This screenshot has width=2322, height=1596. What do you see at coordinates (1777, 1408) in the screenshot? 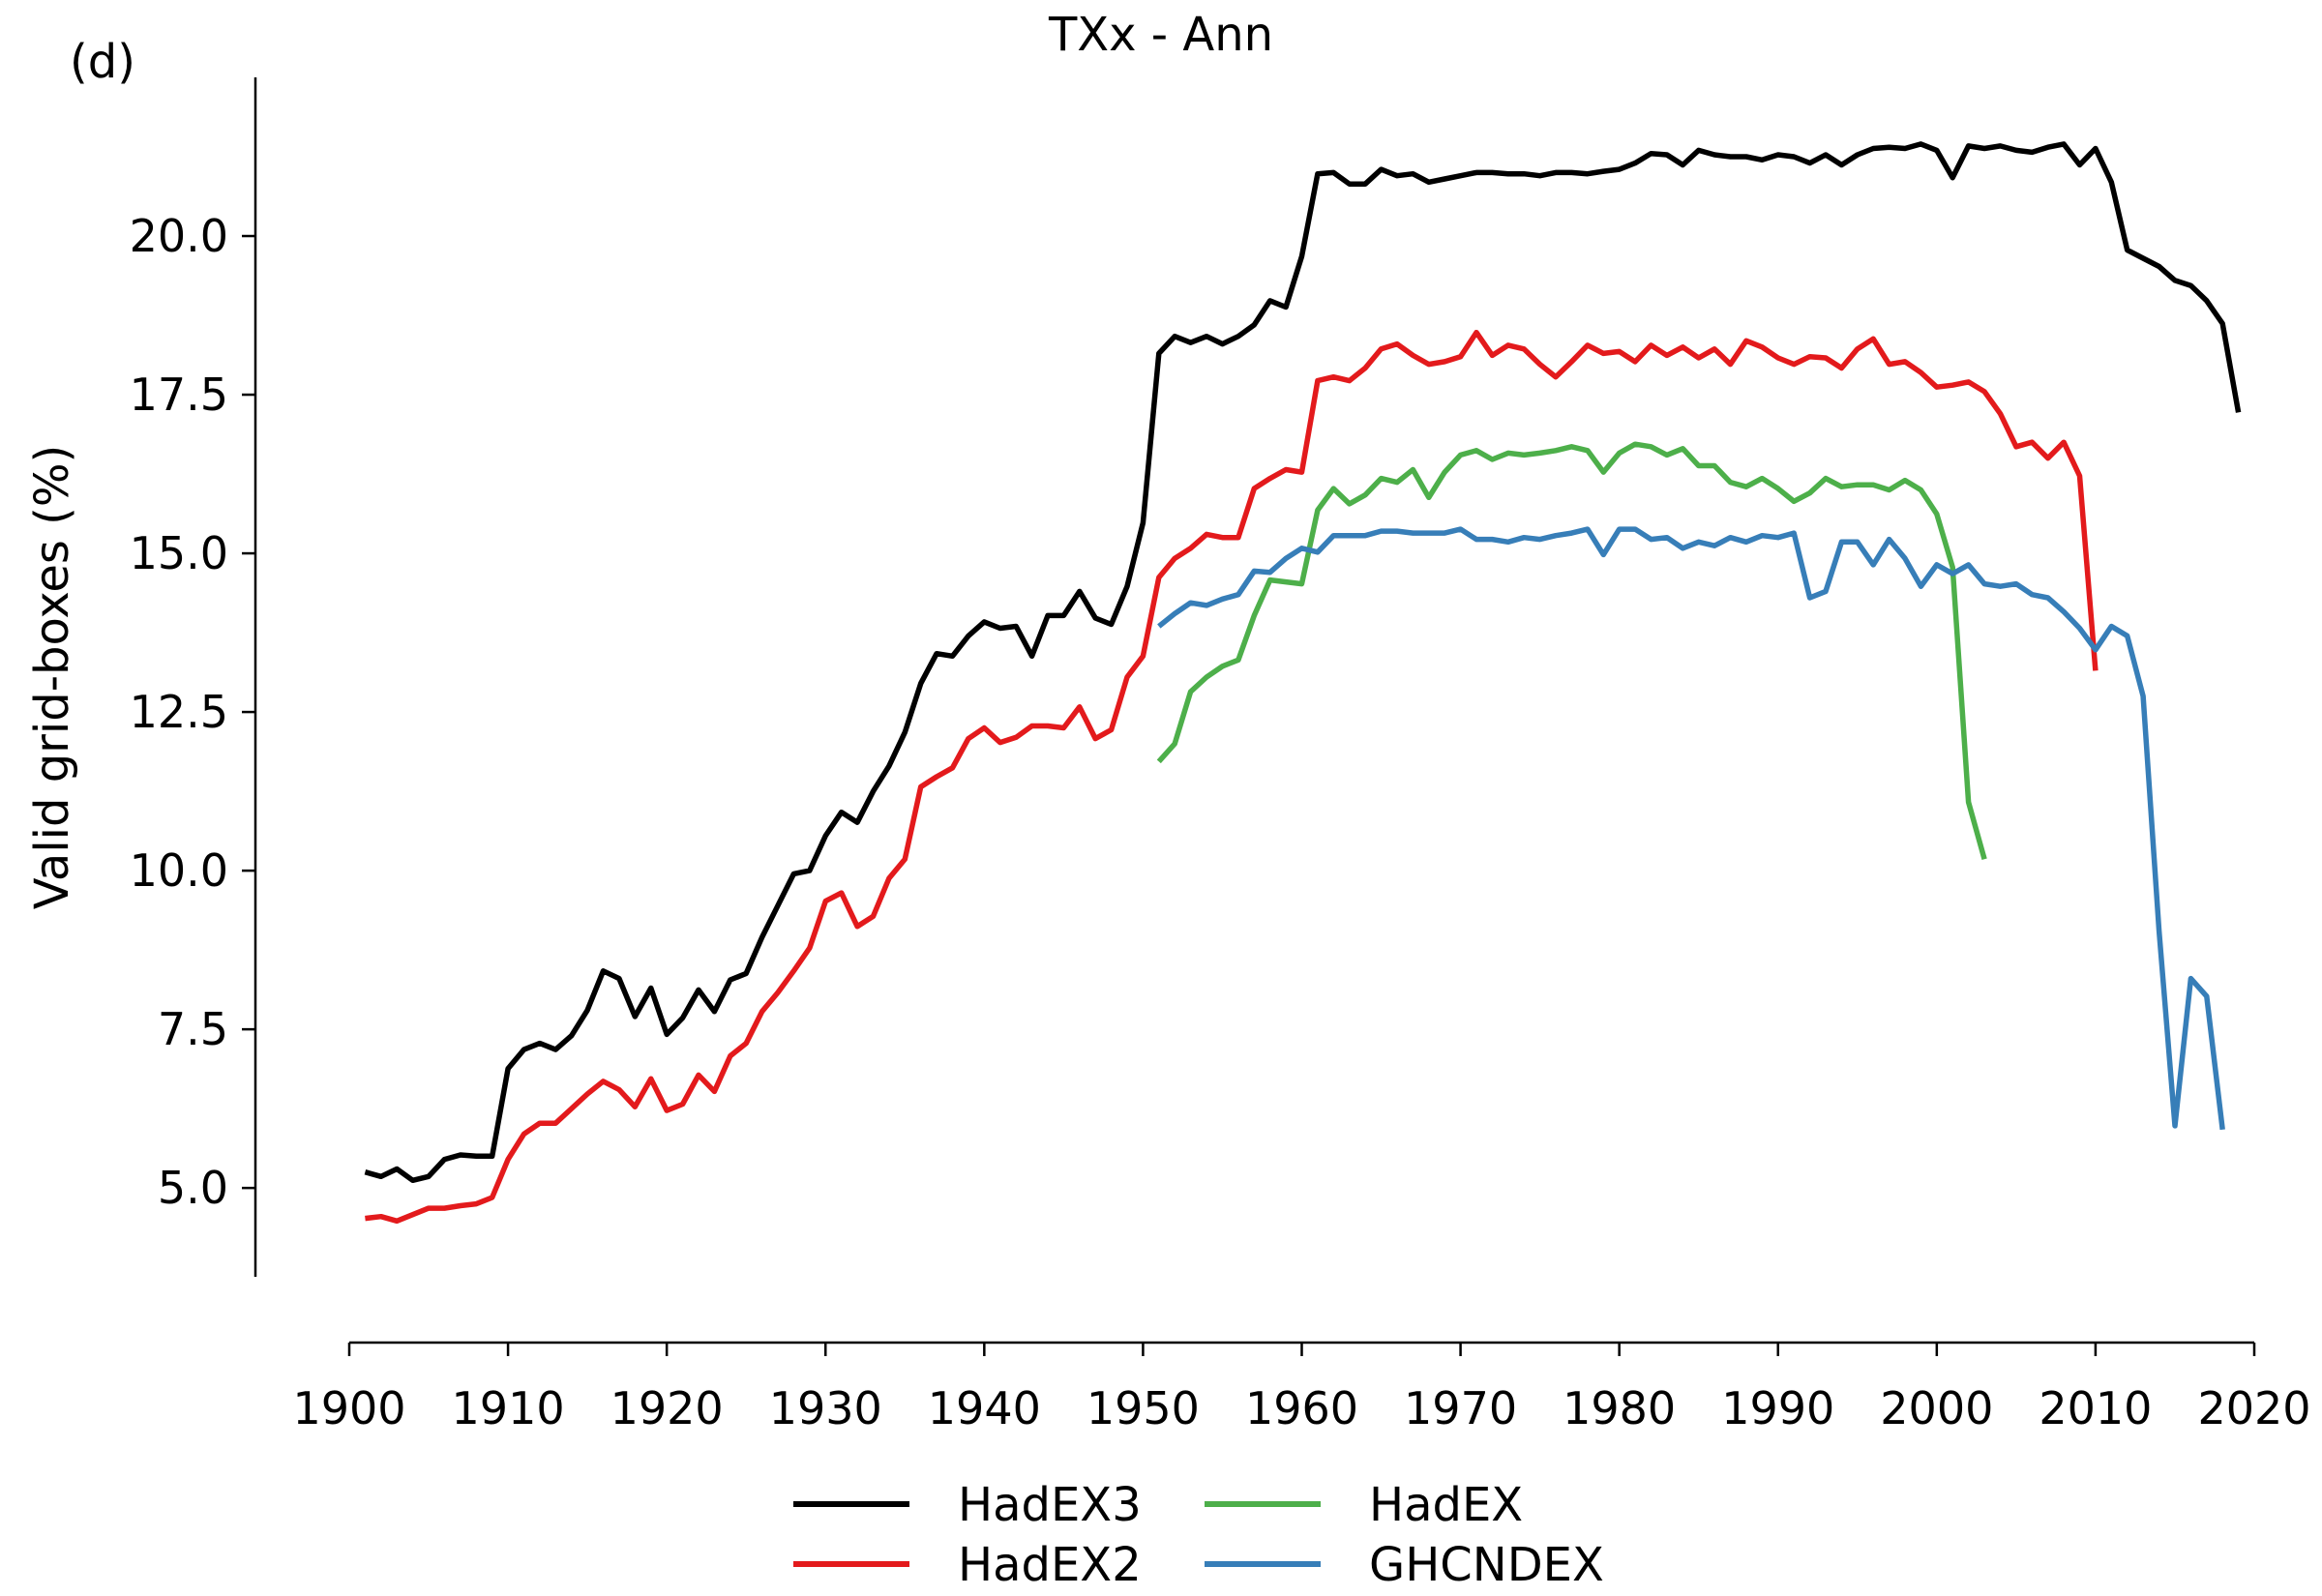
I see `x-tick-label: 1990` at bounding box center [1777, 1408].